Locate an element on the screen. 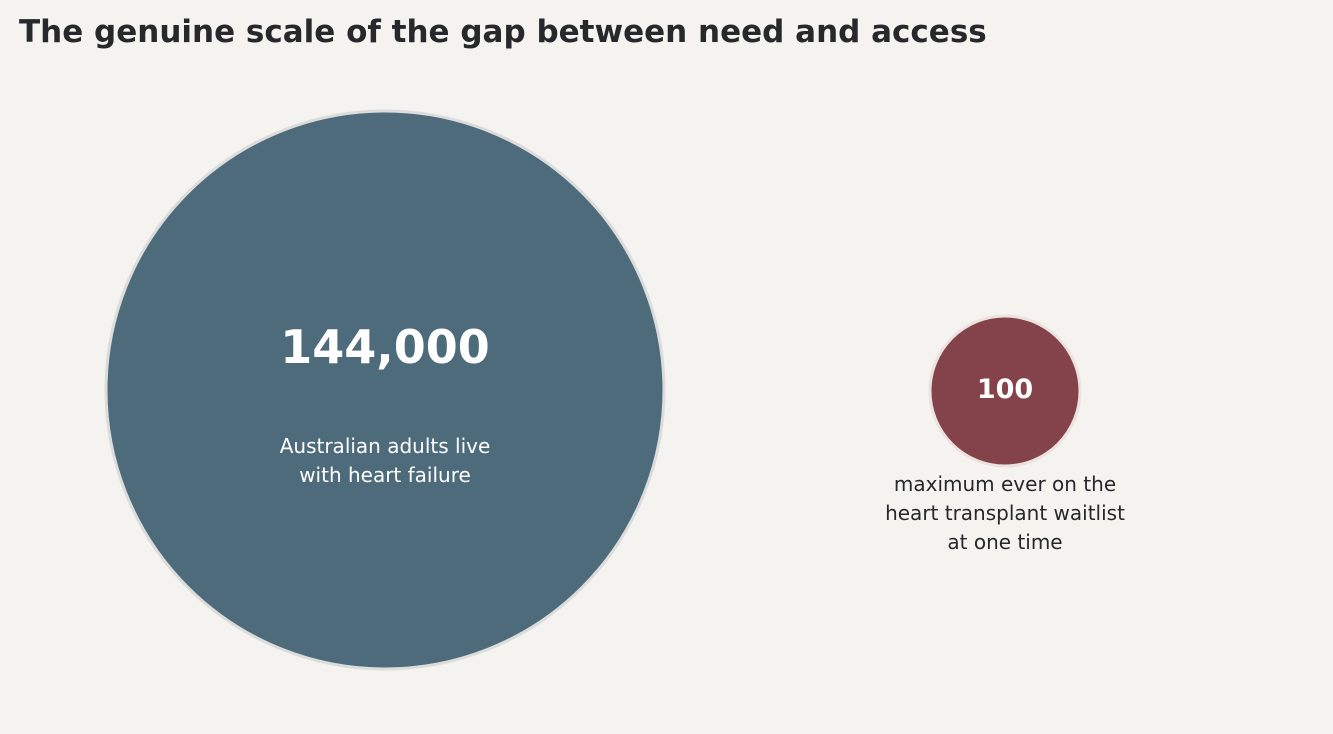 The image size is (1333, 734). value-label: 100 is located at coordinates (1005, 389).